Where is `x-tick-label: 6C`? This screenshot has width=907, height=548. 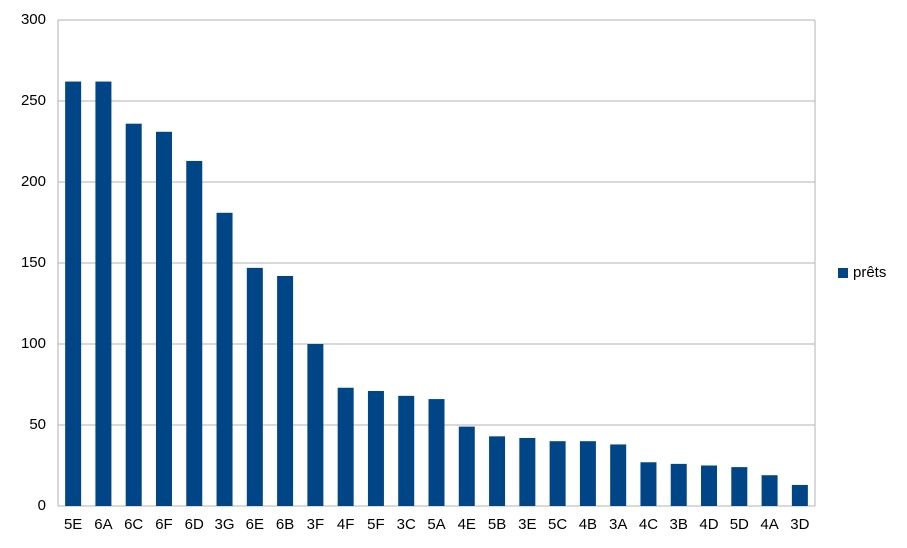
x-tick-label: 6C is located at coordinates (133, 524).